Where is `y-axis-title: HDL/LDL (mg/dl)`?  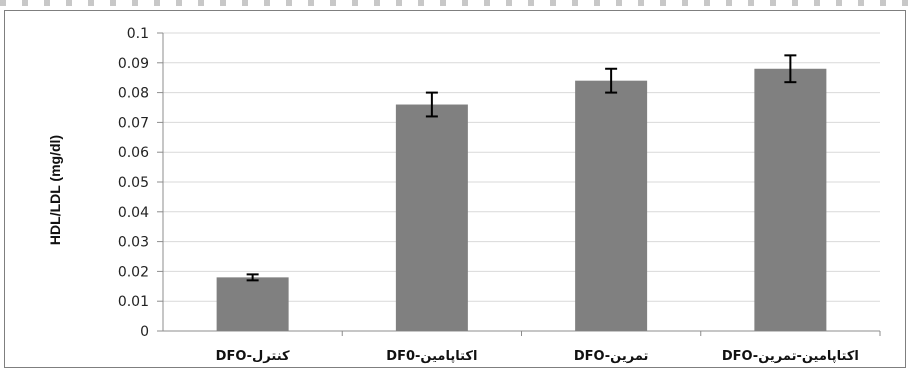
y-axis-title: HDL/LDL (mg/dl) is located at coordinates (55, 190).